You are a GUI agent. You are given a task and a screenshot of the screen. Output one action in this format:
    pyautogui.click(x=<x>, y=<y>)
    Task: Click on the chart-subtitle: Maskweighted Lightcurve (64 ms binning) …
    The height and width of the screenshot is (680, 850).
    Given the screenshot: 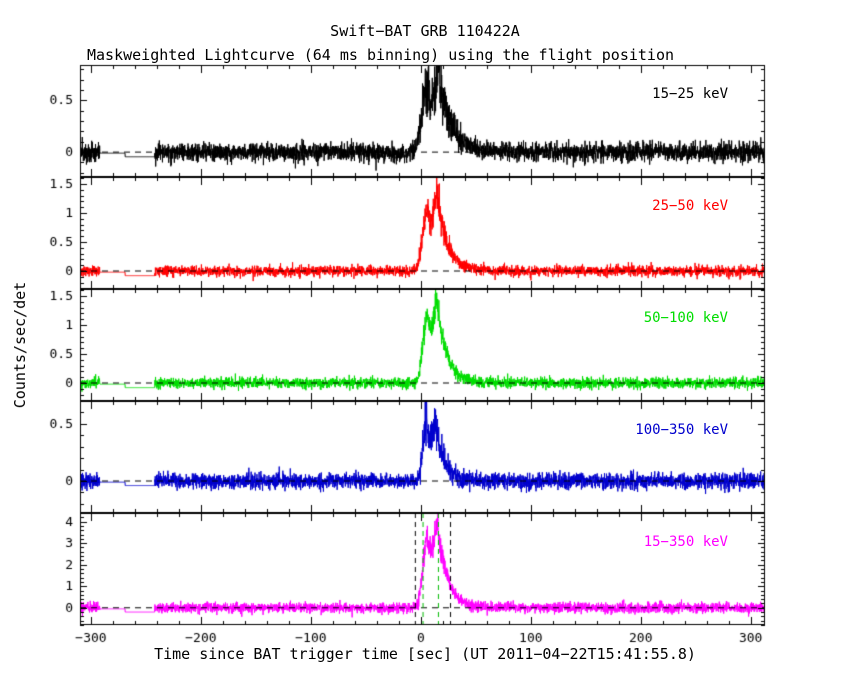 What is the action you would take?
    pyautogui.click(x=380, y=55)
    